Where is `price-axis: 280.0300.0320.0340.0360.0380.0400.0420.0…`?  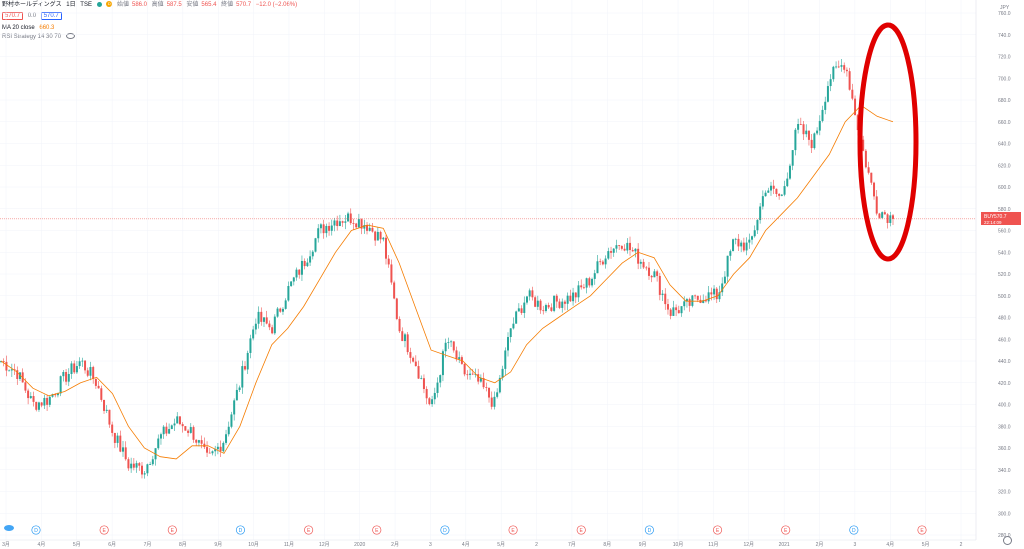 price-axis: 280.0300.0320.0340.0360.0380.0400.0420.0… is located at coordinates (993, 270).